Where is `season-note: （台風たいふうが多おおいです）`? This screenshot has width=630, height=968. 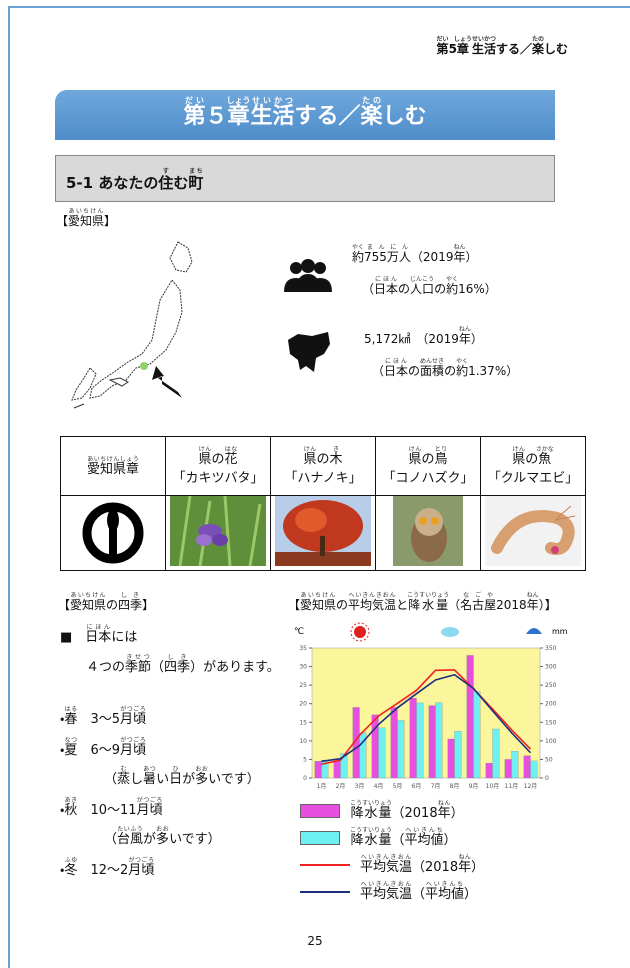
season-note: （台風たいふうが多おおいです） is located at coordinates (162, 836).